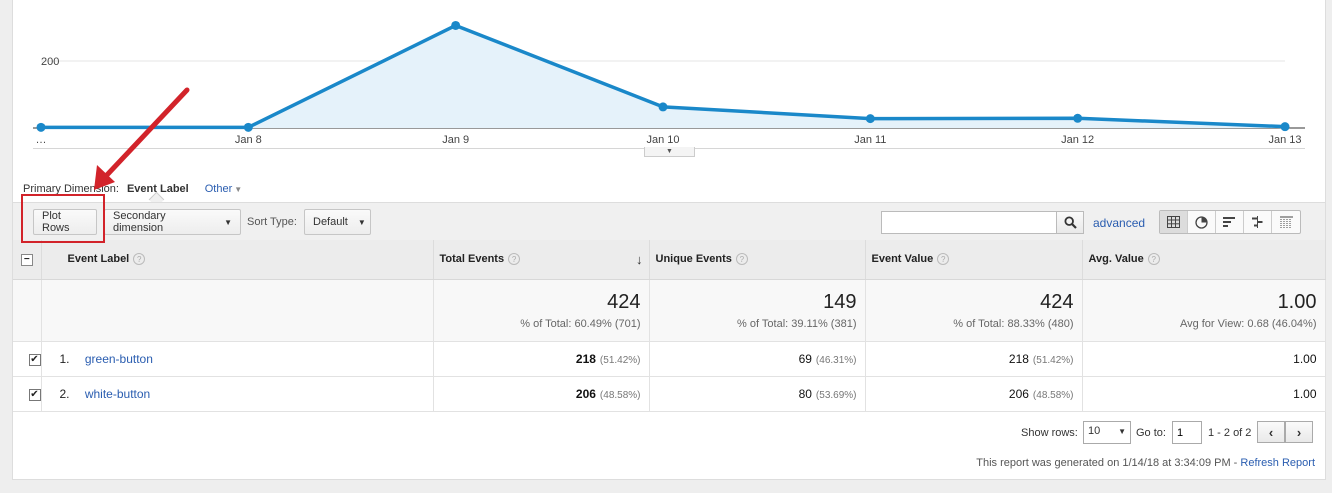 The width and height of the screenshot is (1332, 493). I want to click on row-unique-events: 69 (46.31%), so click(757, 359).